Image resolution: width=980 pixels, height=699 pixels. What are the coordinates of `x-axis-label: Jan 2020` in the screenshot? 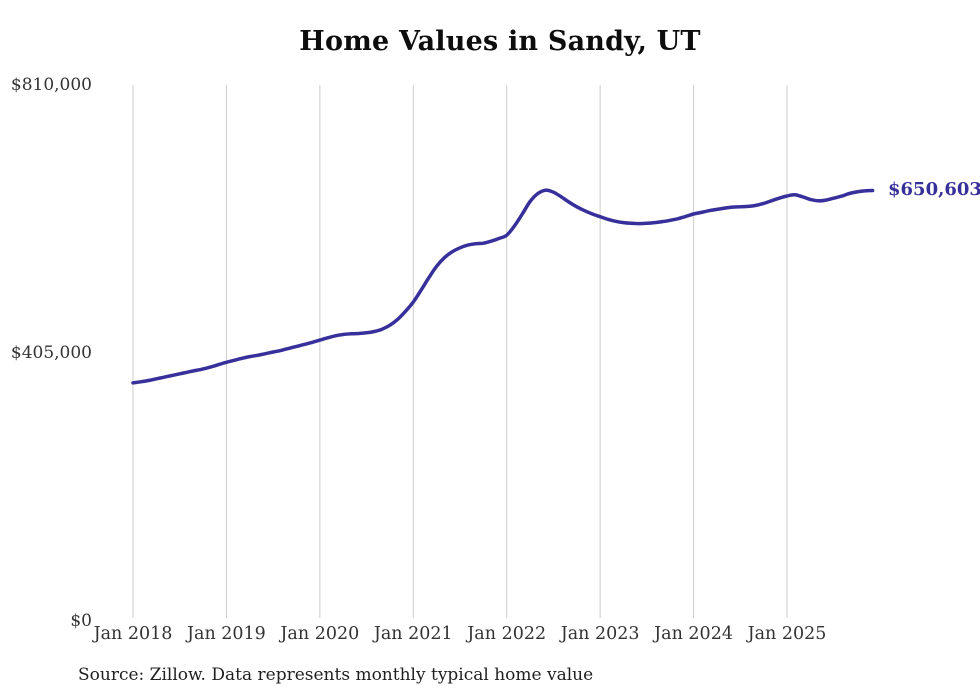 It's located at (320, 634).